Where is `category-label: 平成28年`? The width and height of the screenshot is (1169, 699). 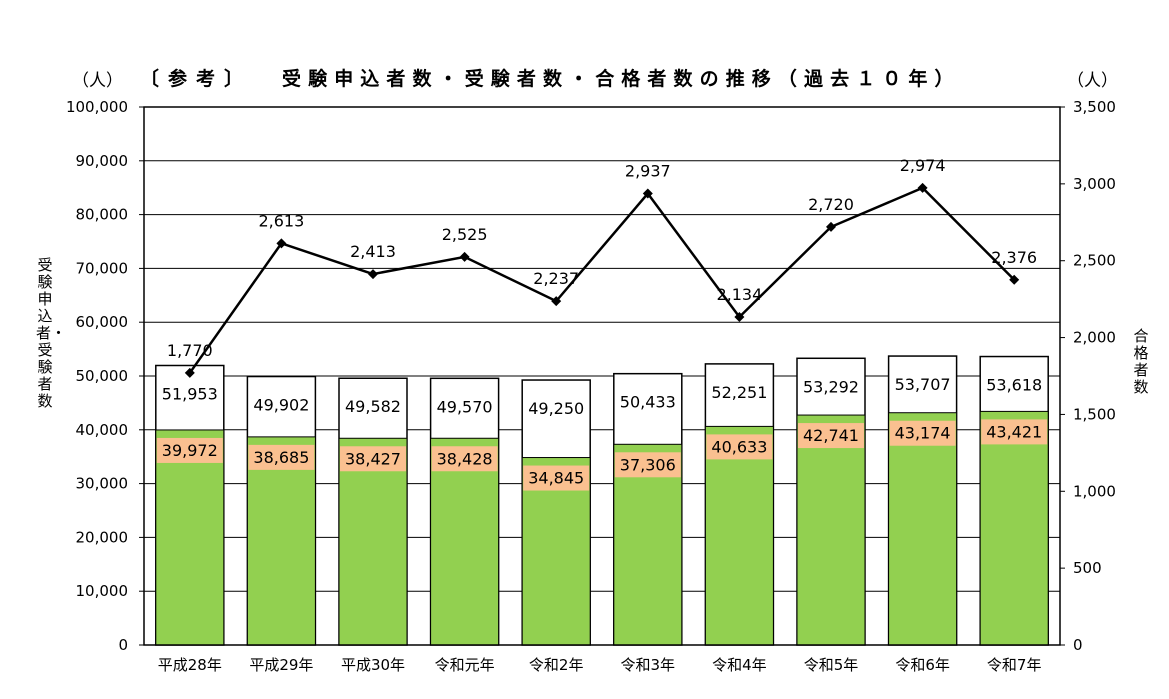 category-label: 平成28年 is located at coordinates (190, 665).